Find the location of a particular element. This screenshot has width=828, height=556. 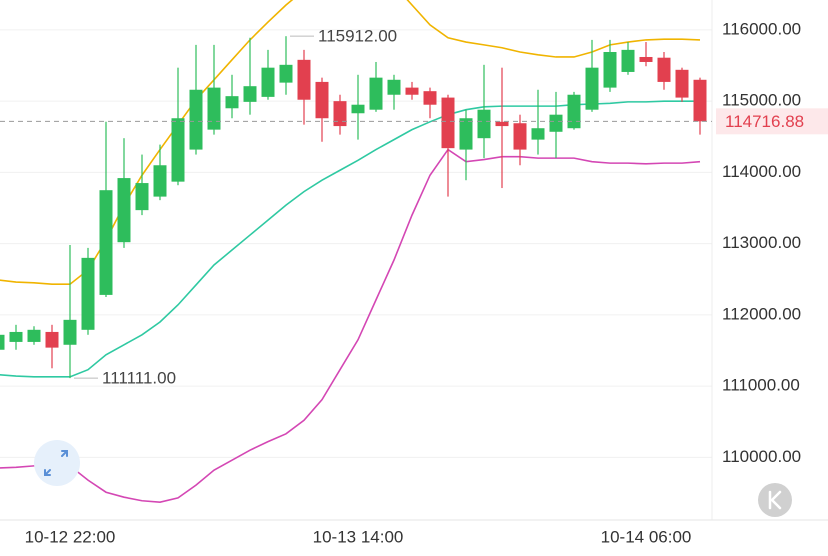

last-price-box is located at coordinates (772, 121).